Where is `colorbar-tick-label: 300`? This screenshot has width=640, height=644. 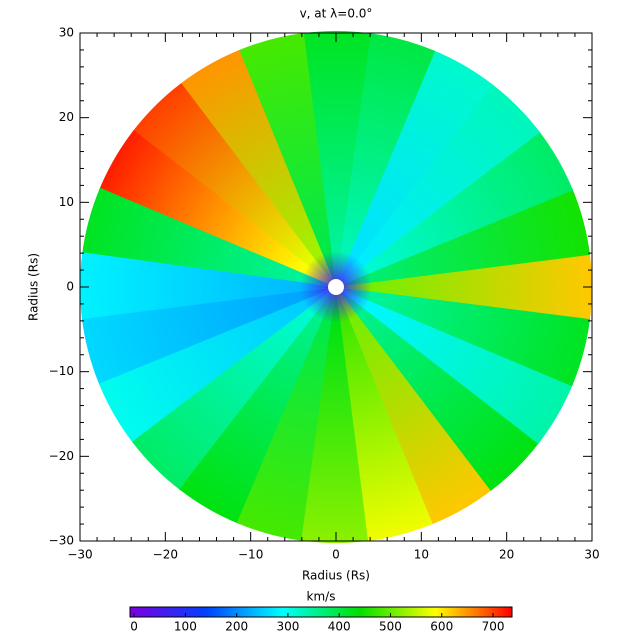
colorbar-tick-label: 300 is located at coordinates (287, 627).